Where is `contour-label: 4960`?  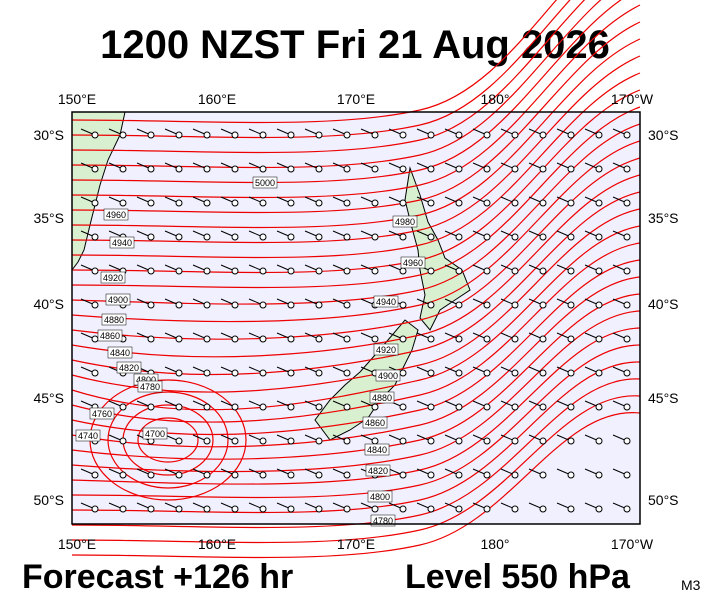 contour-label: 4960 is located at coordinates (413, 263).